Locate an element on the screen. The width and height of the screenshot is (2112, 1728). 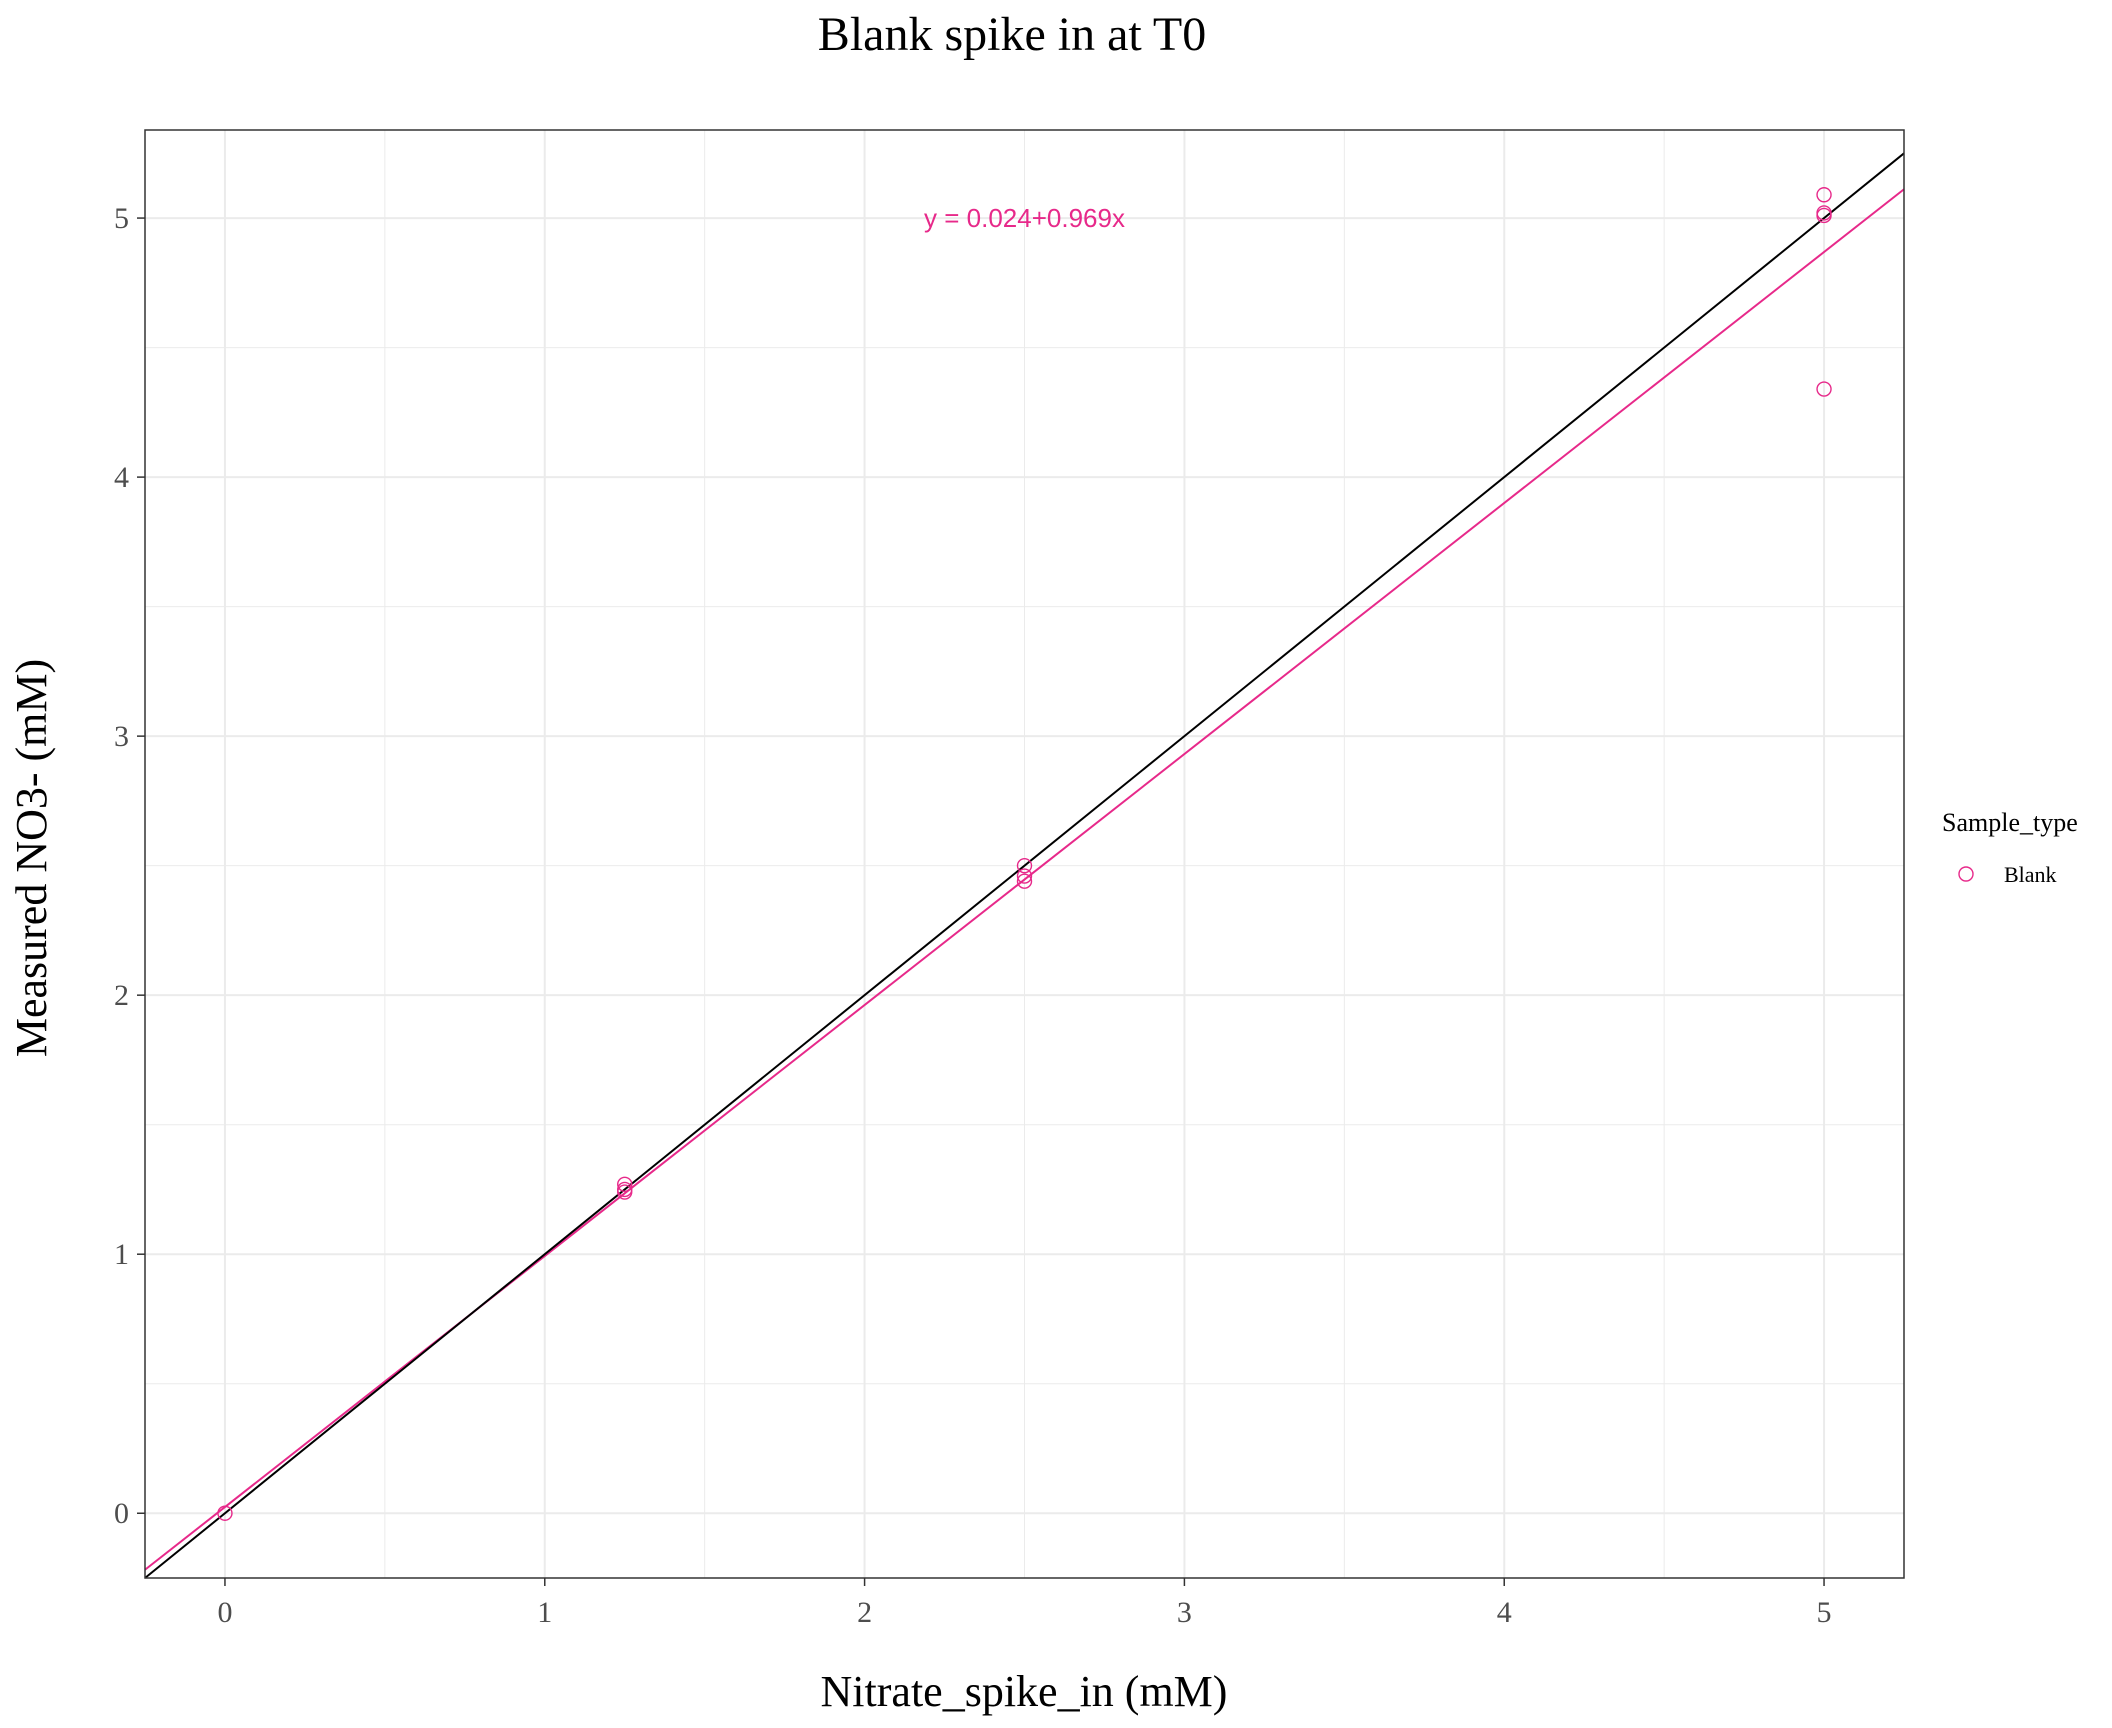
x-tick-label: 2 is located at coordinates (864, 1612).